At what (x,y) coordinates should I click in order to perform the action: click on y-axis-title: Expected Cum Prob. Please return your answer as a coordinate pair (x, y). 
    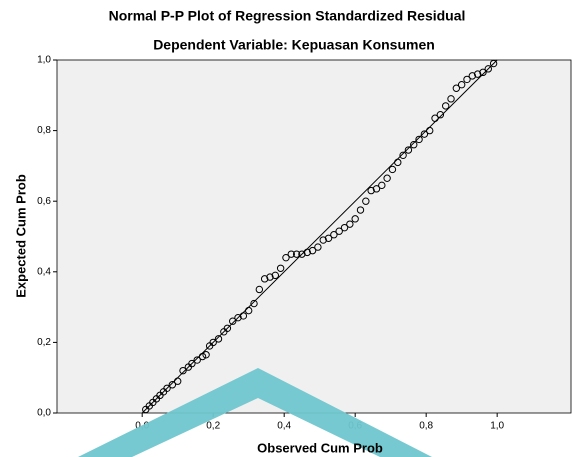
    Looking at the image, I should click on (20, 236).